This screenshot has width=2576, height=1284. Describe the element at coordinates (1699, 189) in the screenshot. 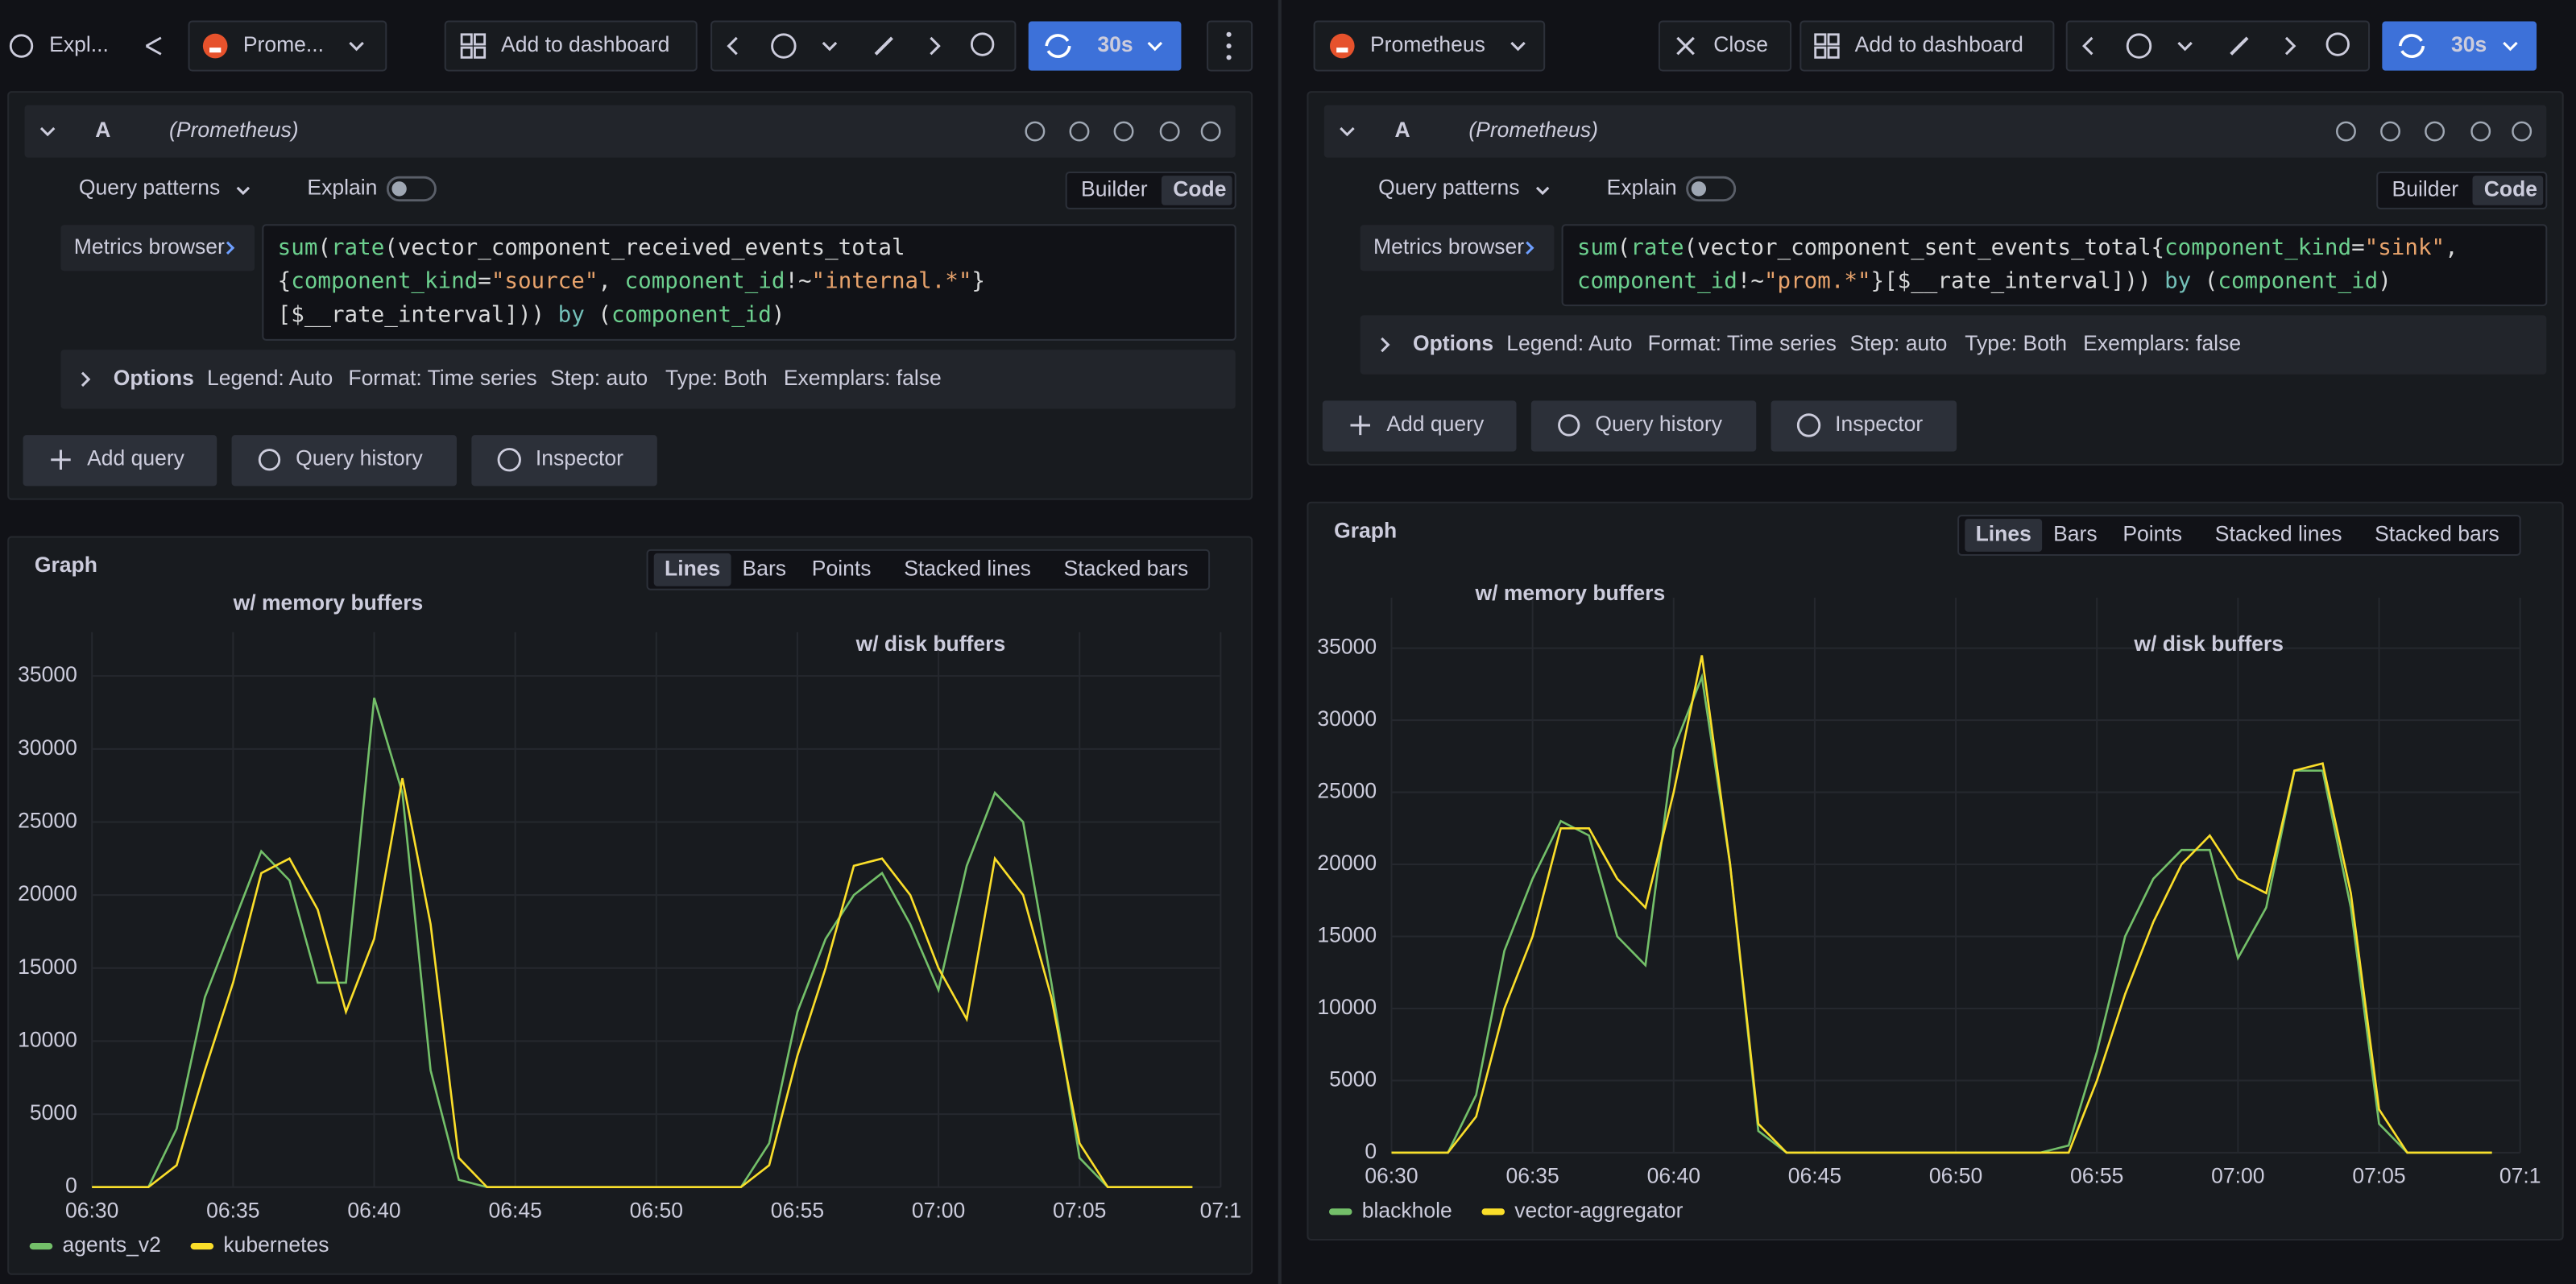

I see `toggle-knob` at that location.